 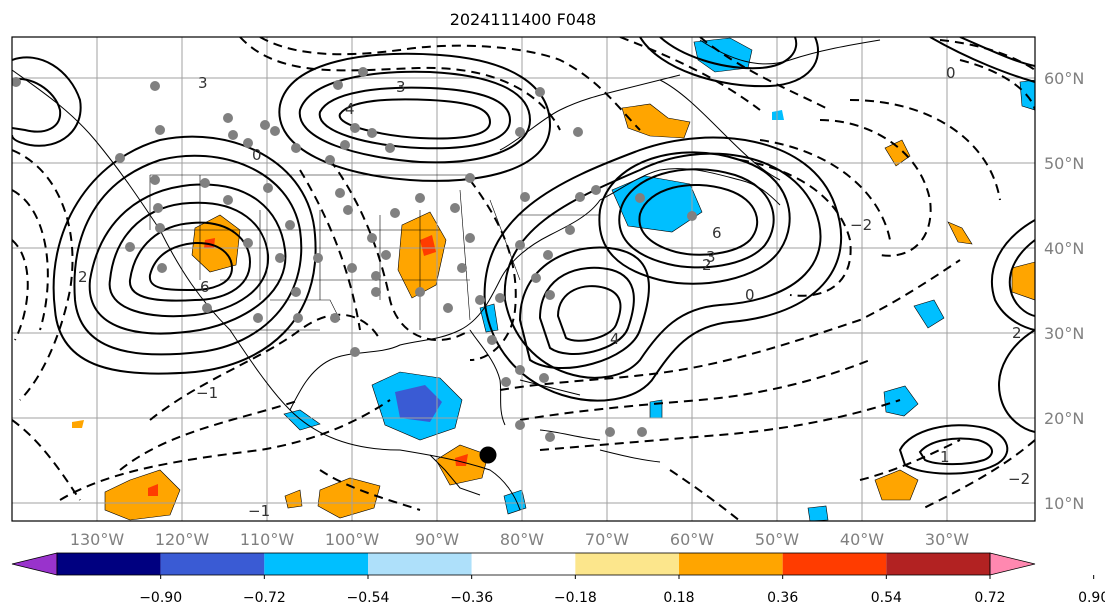 What do you see at coordinates (34, 564) in the screenshot?
I see `colorbar-extend-low` at bounding box center [34, 564].